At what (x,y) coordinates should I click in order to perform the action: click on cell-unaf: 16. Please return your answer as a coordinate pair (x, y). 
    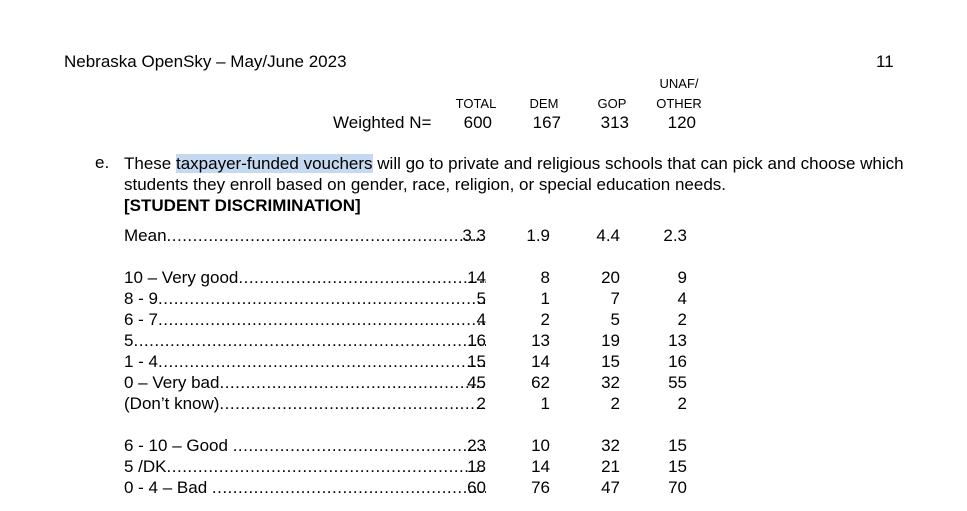
    Looking at the image, I should click on (677, 361).